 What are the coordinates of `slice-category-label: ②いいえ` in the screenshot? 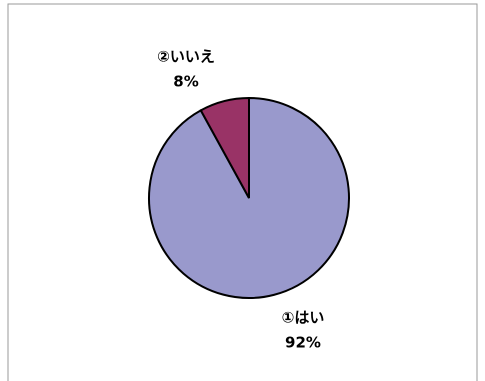 It's located at (186, 57).